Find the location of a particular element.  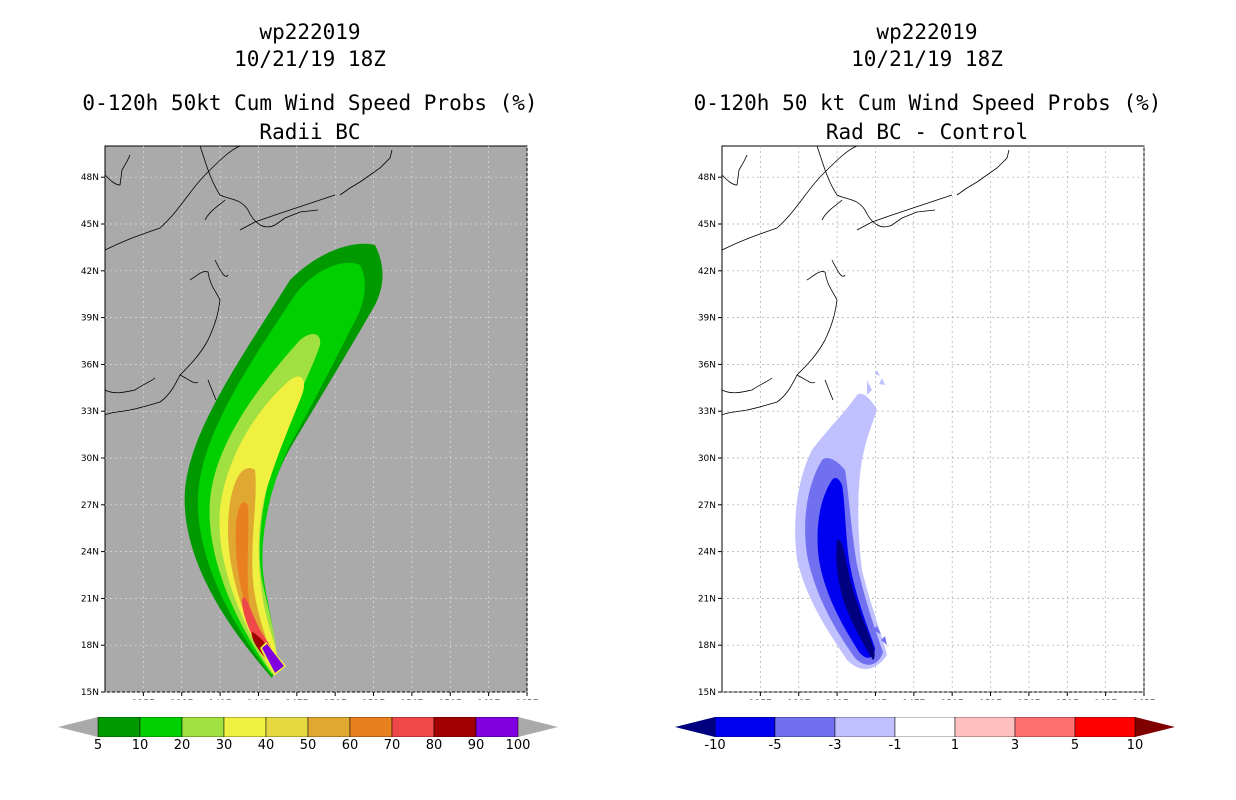

right-tick-label-lat-11: 15N is located at coordinates (707, 693).